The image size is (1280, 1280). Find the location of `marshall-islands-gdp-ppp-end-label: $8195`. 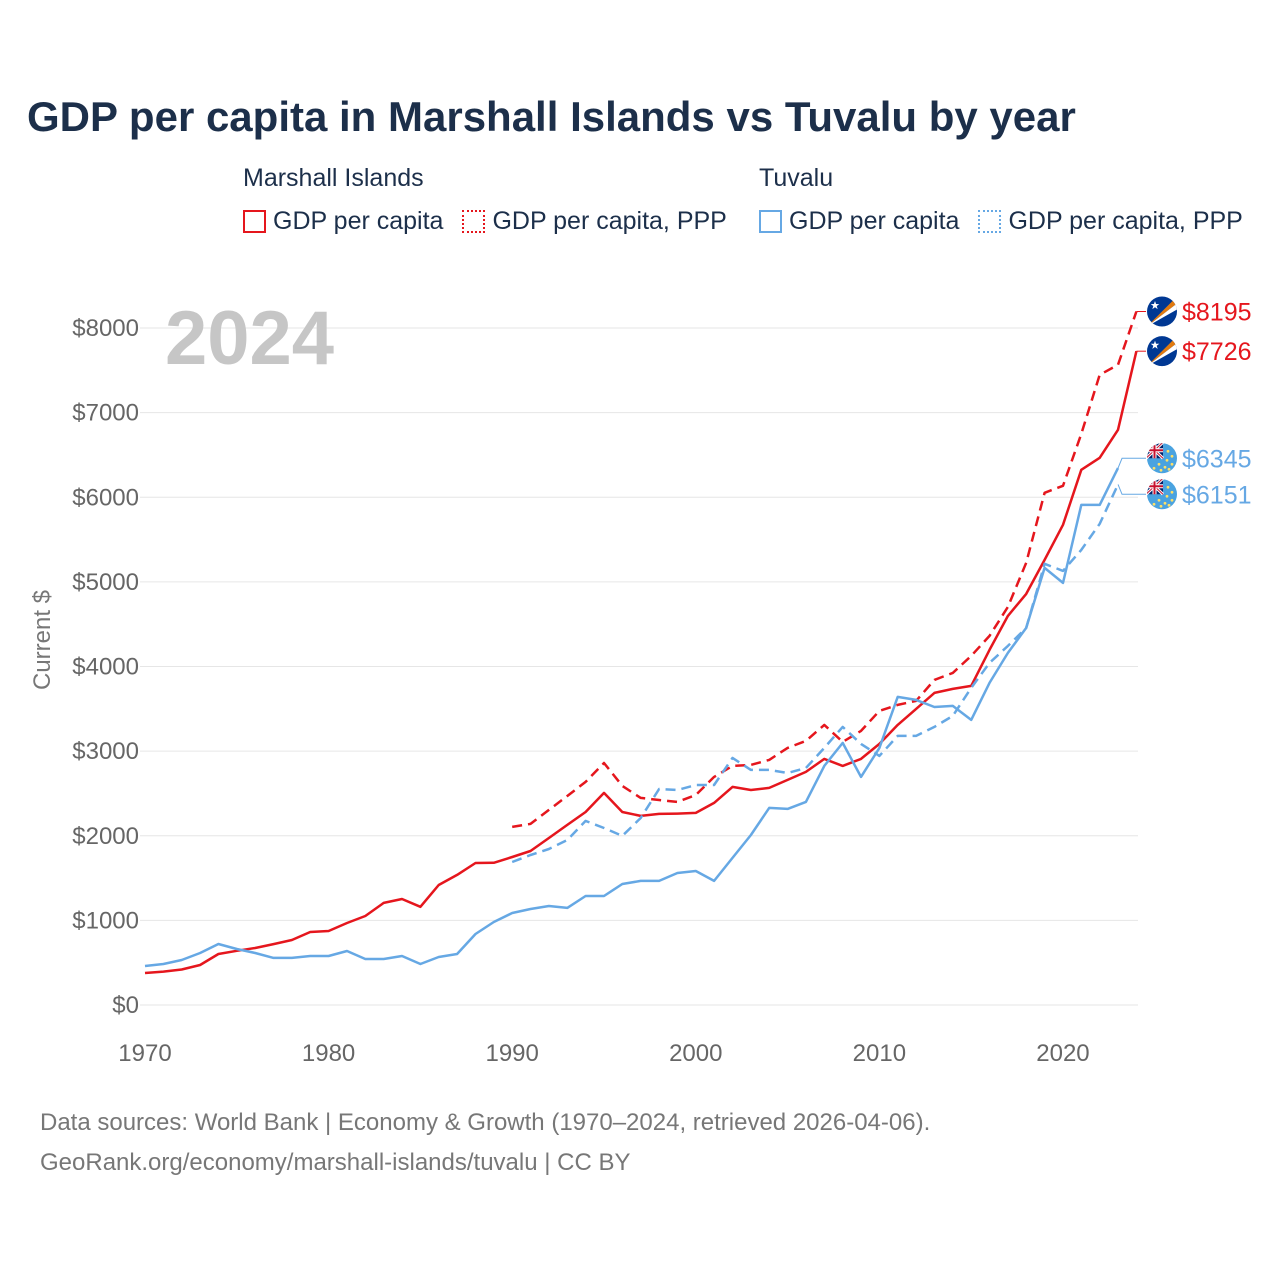

marshall-islands-gdp-ppp-end-label: $8195 is located at coordinates (1217, 312).